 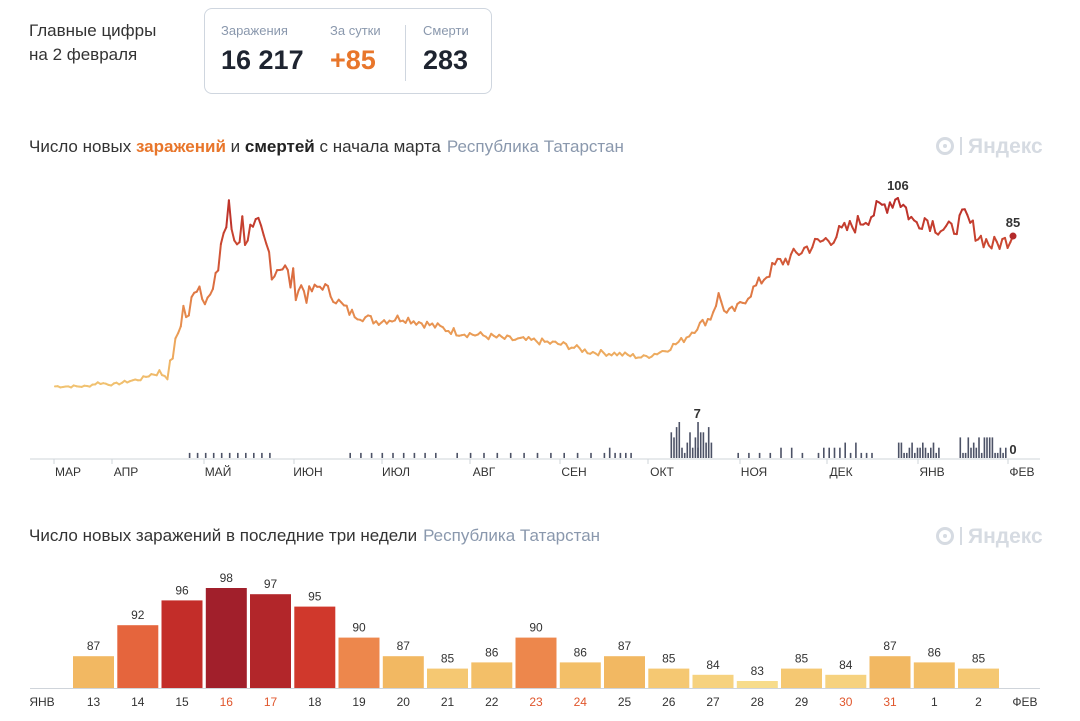 I want to click on three-weeks-bars, so click(x=536, y=638).